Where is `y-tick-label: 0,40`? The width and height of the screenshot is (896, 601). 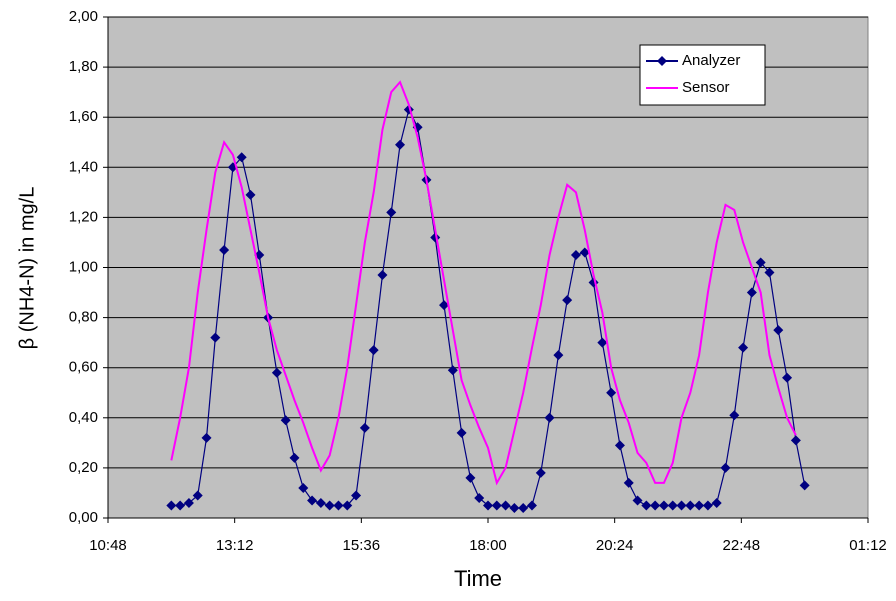 y-tick-label: 0,40 is located at coordinates (83, 417).